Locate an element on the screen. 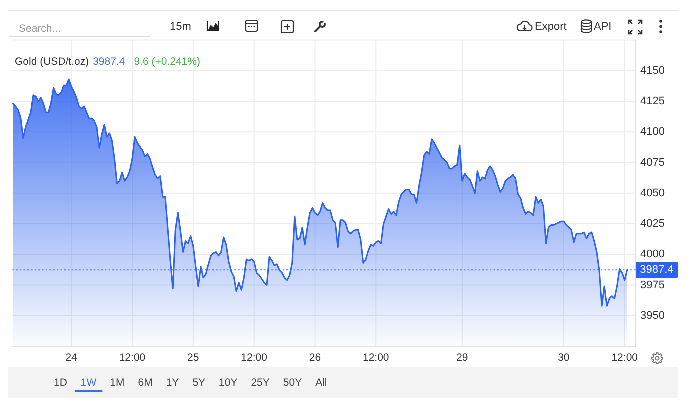  x-tick-label: 25 is located at coordinates (194, 358).